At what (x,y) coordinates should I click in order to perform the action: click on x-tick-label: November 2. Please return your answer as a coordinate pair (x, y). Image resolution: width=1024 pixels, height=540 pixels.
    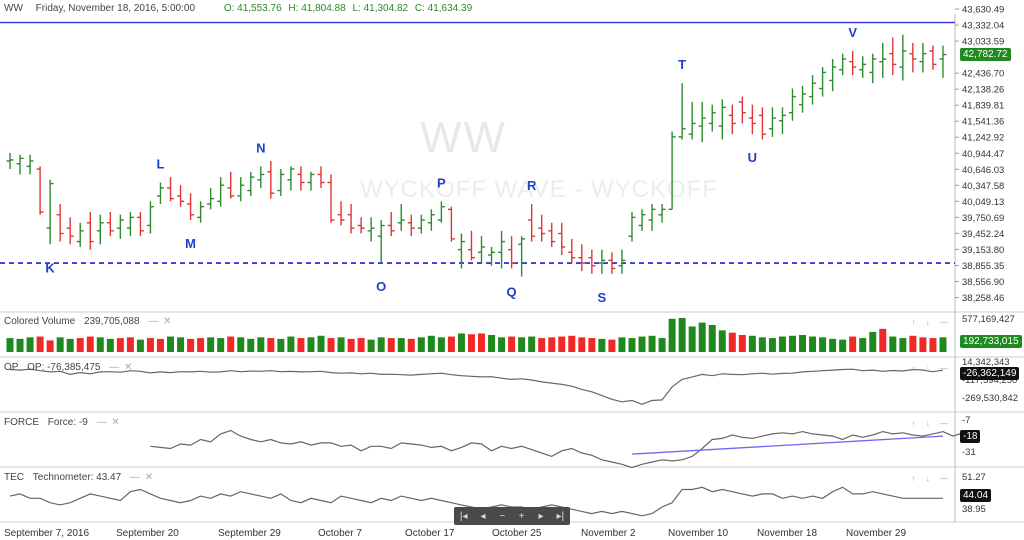
    Looking at the image, I should click on (608, 533).